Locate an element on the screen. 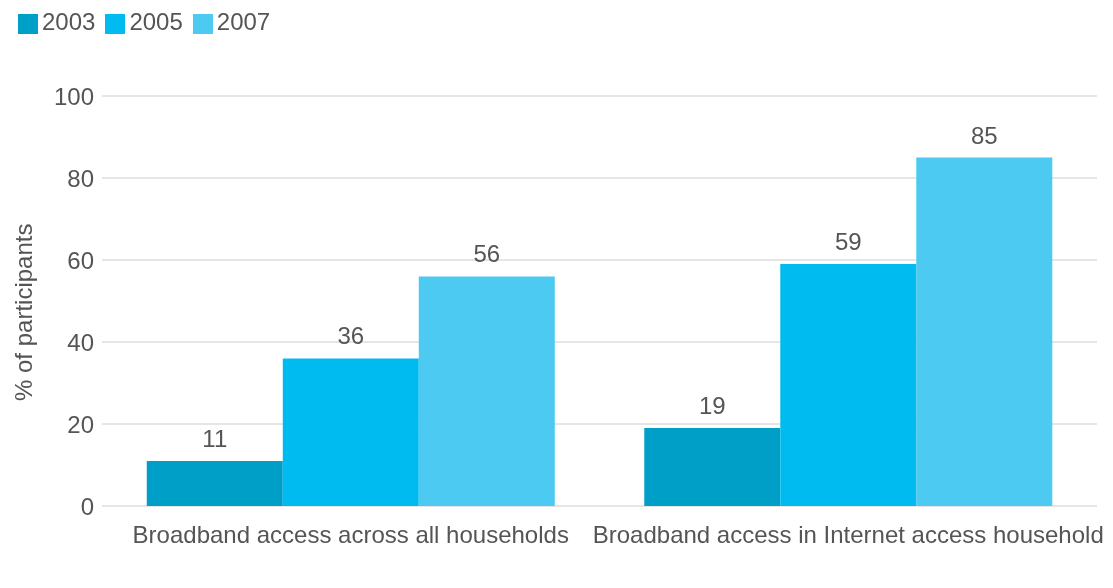  data-label: 59 is located at coordinates (848, 242).